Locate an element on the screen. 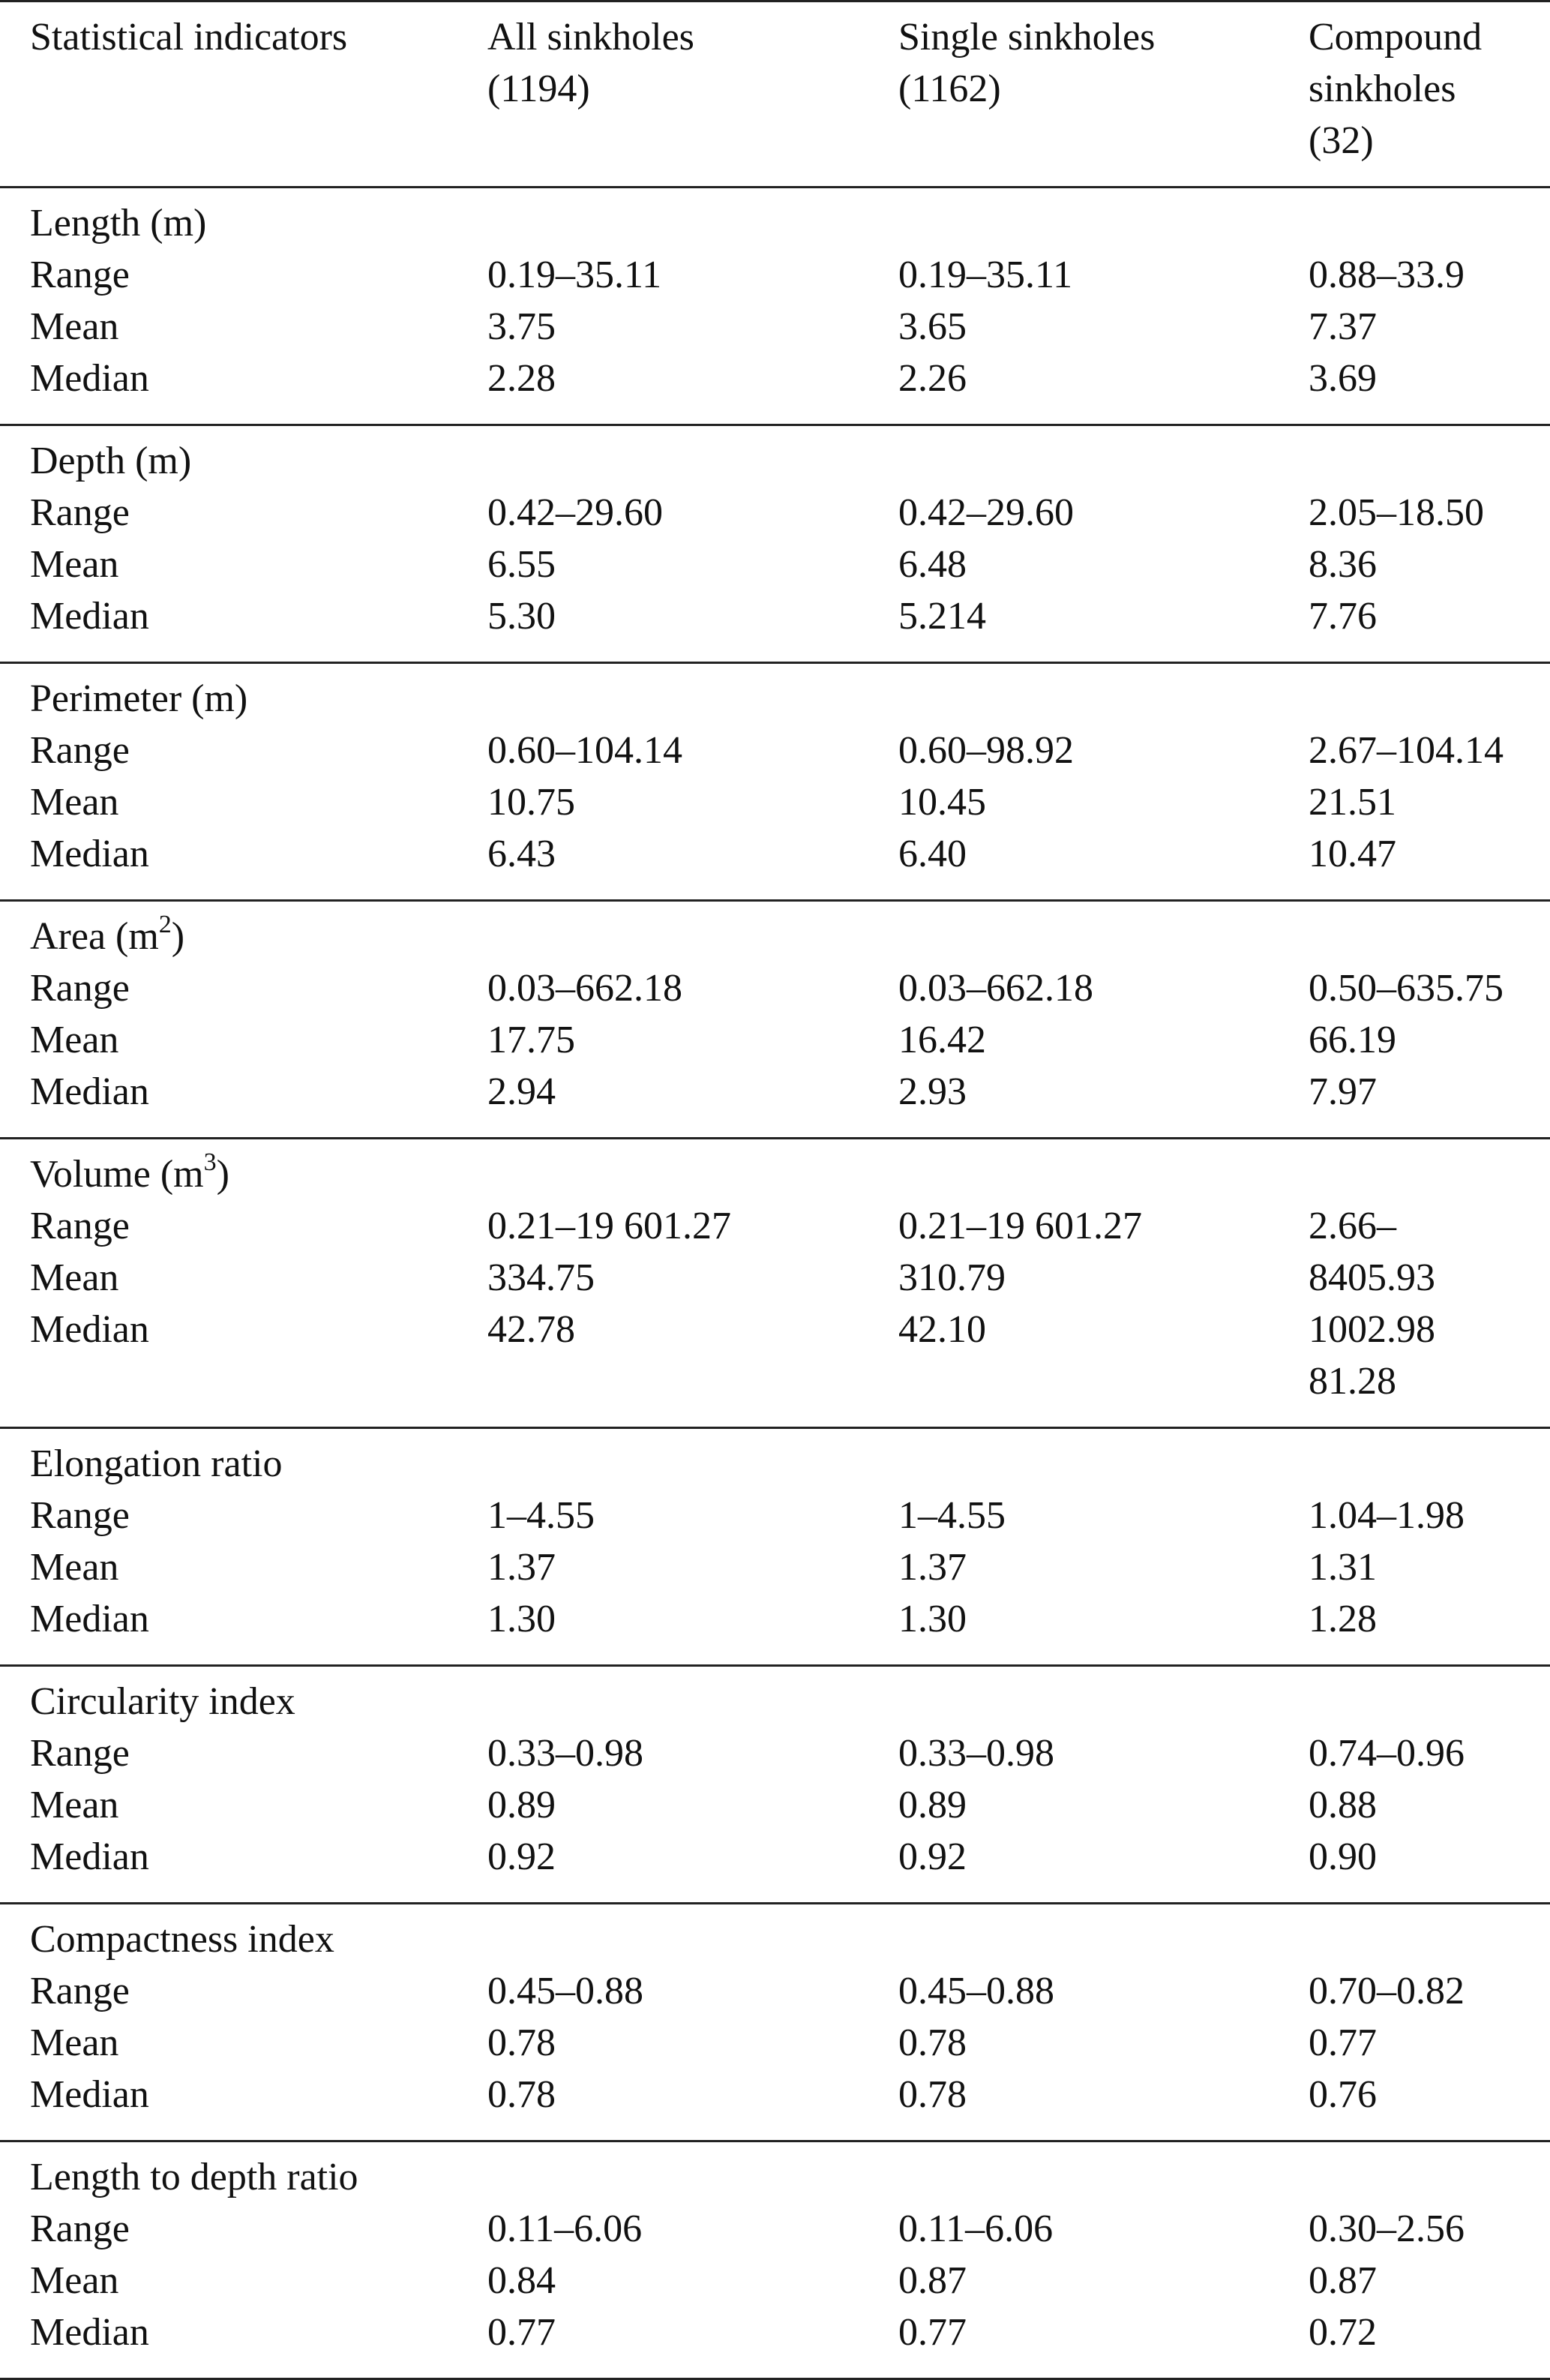 The width and height of the screenshot is (1550, 2380). column-header-2: Single sinkholes is located at coordinates (1027, 37).